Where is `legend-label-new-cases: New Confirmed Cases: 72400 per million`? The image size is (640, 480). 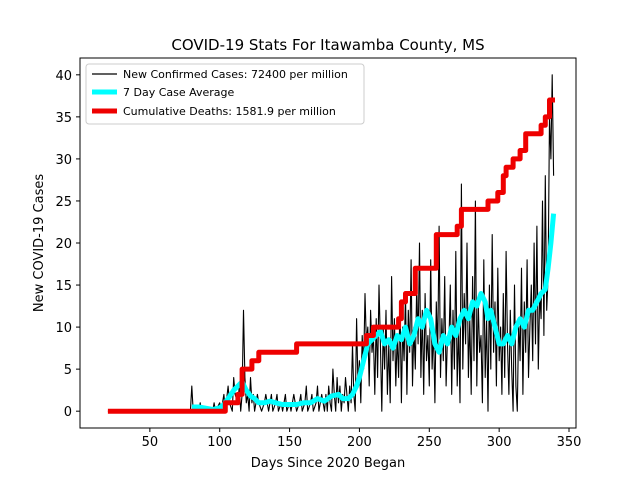
legend-label-new-cases: New Confirmed Cases: 72400 per million is located at coordinates (235, 74).